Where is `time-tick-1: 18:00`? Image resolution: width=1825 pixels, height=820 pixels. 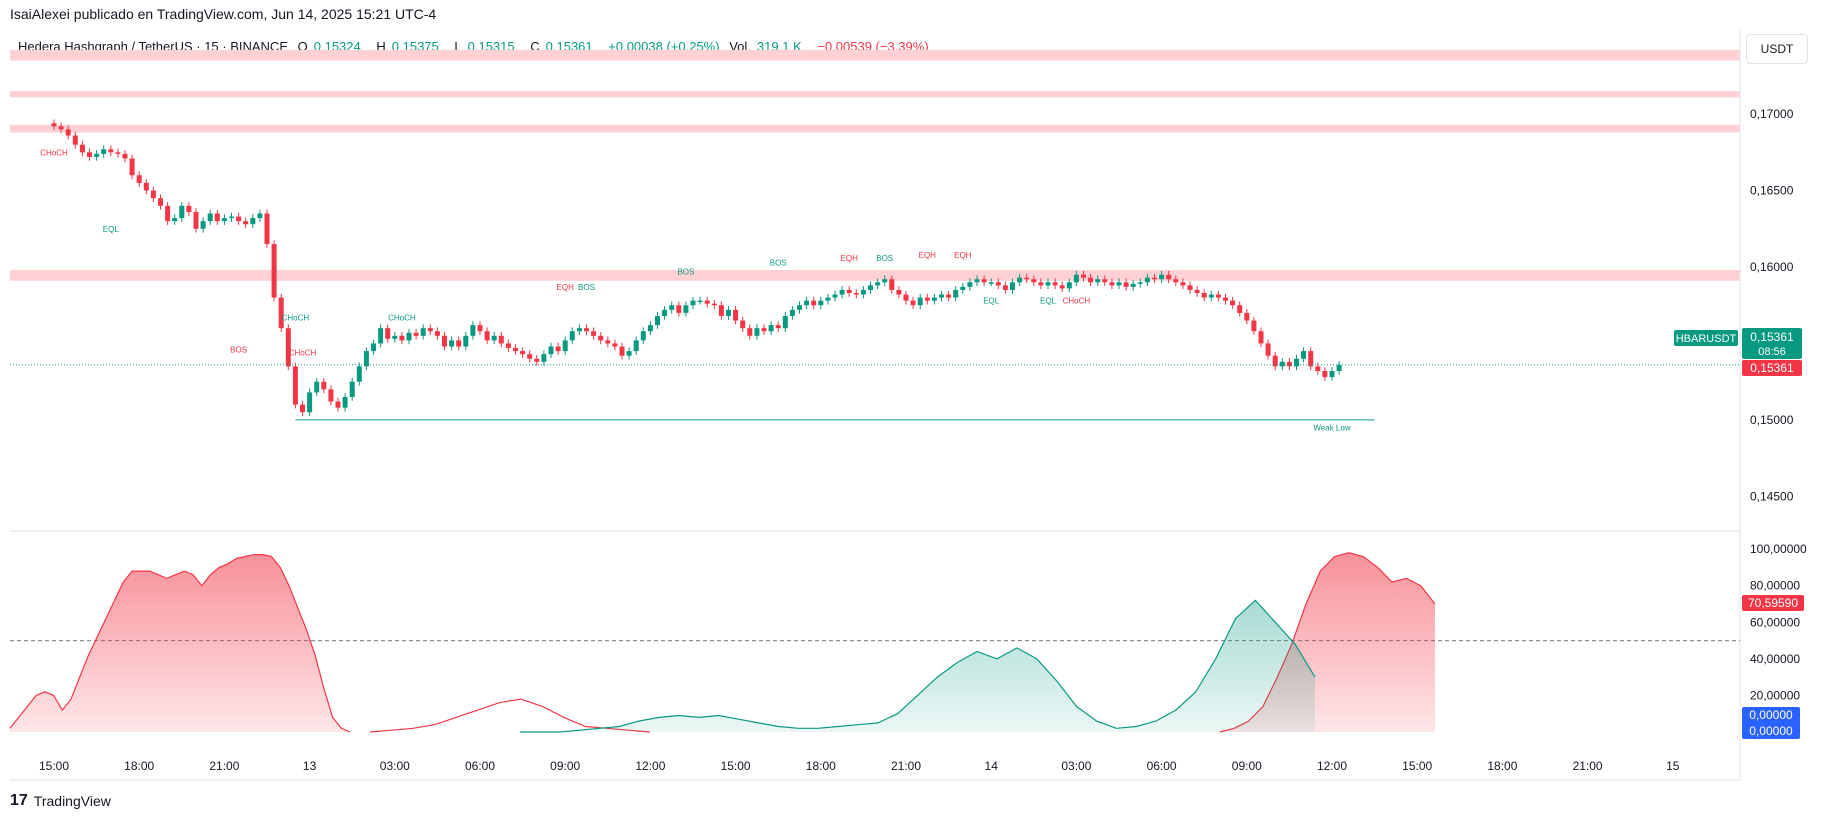
time-tick-1: 18:00 is located at coordinates (139, 766).